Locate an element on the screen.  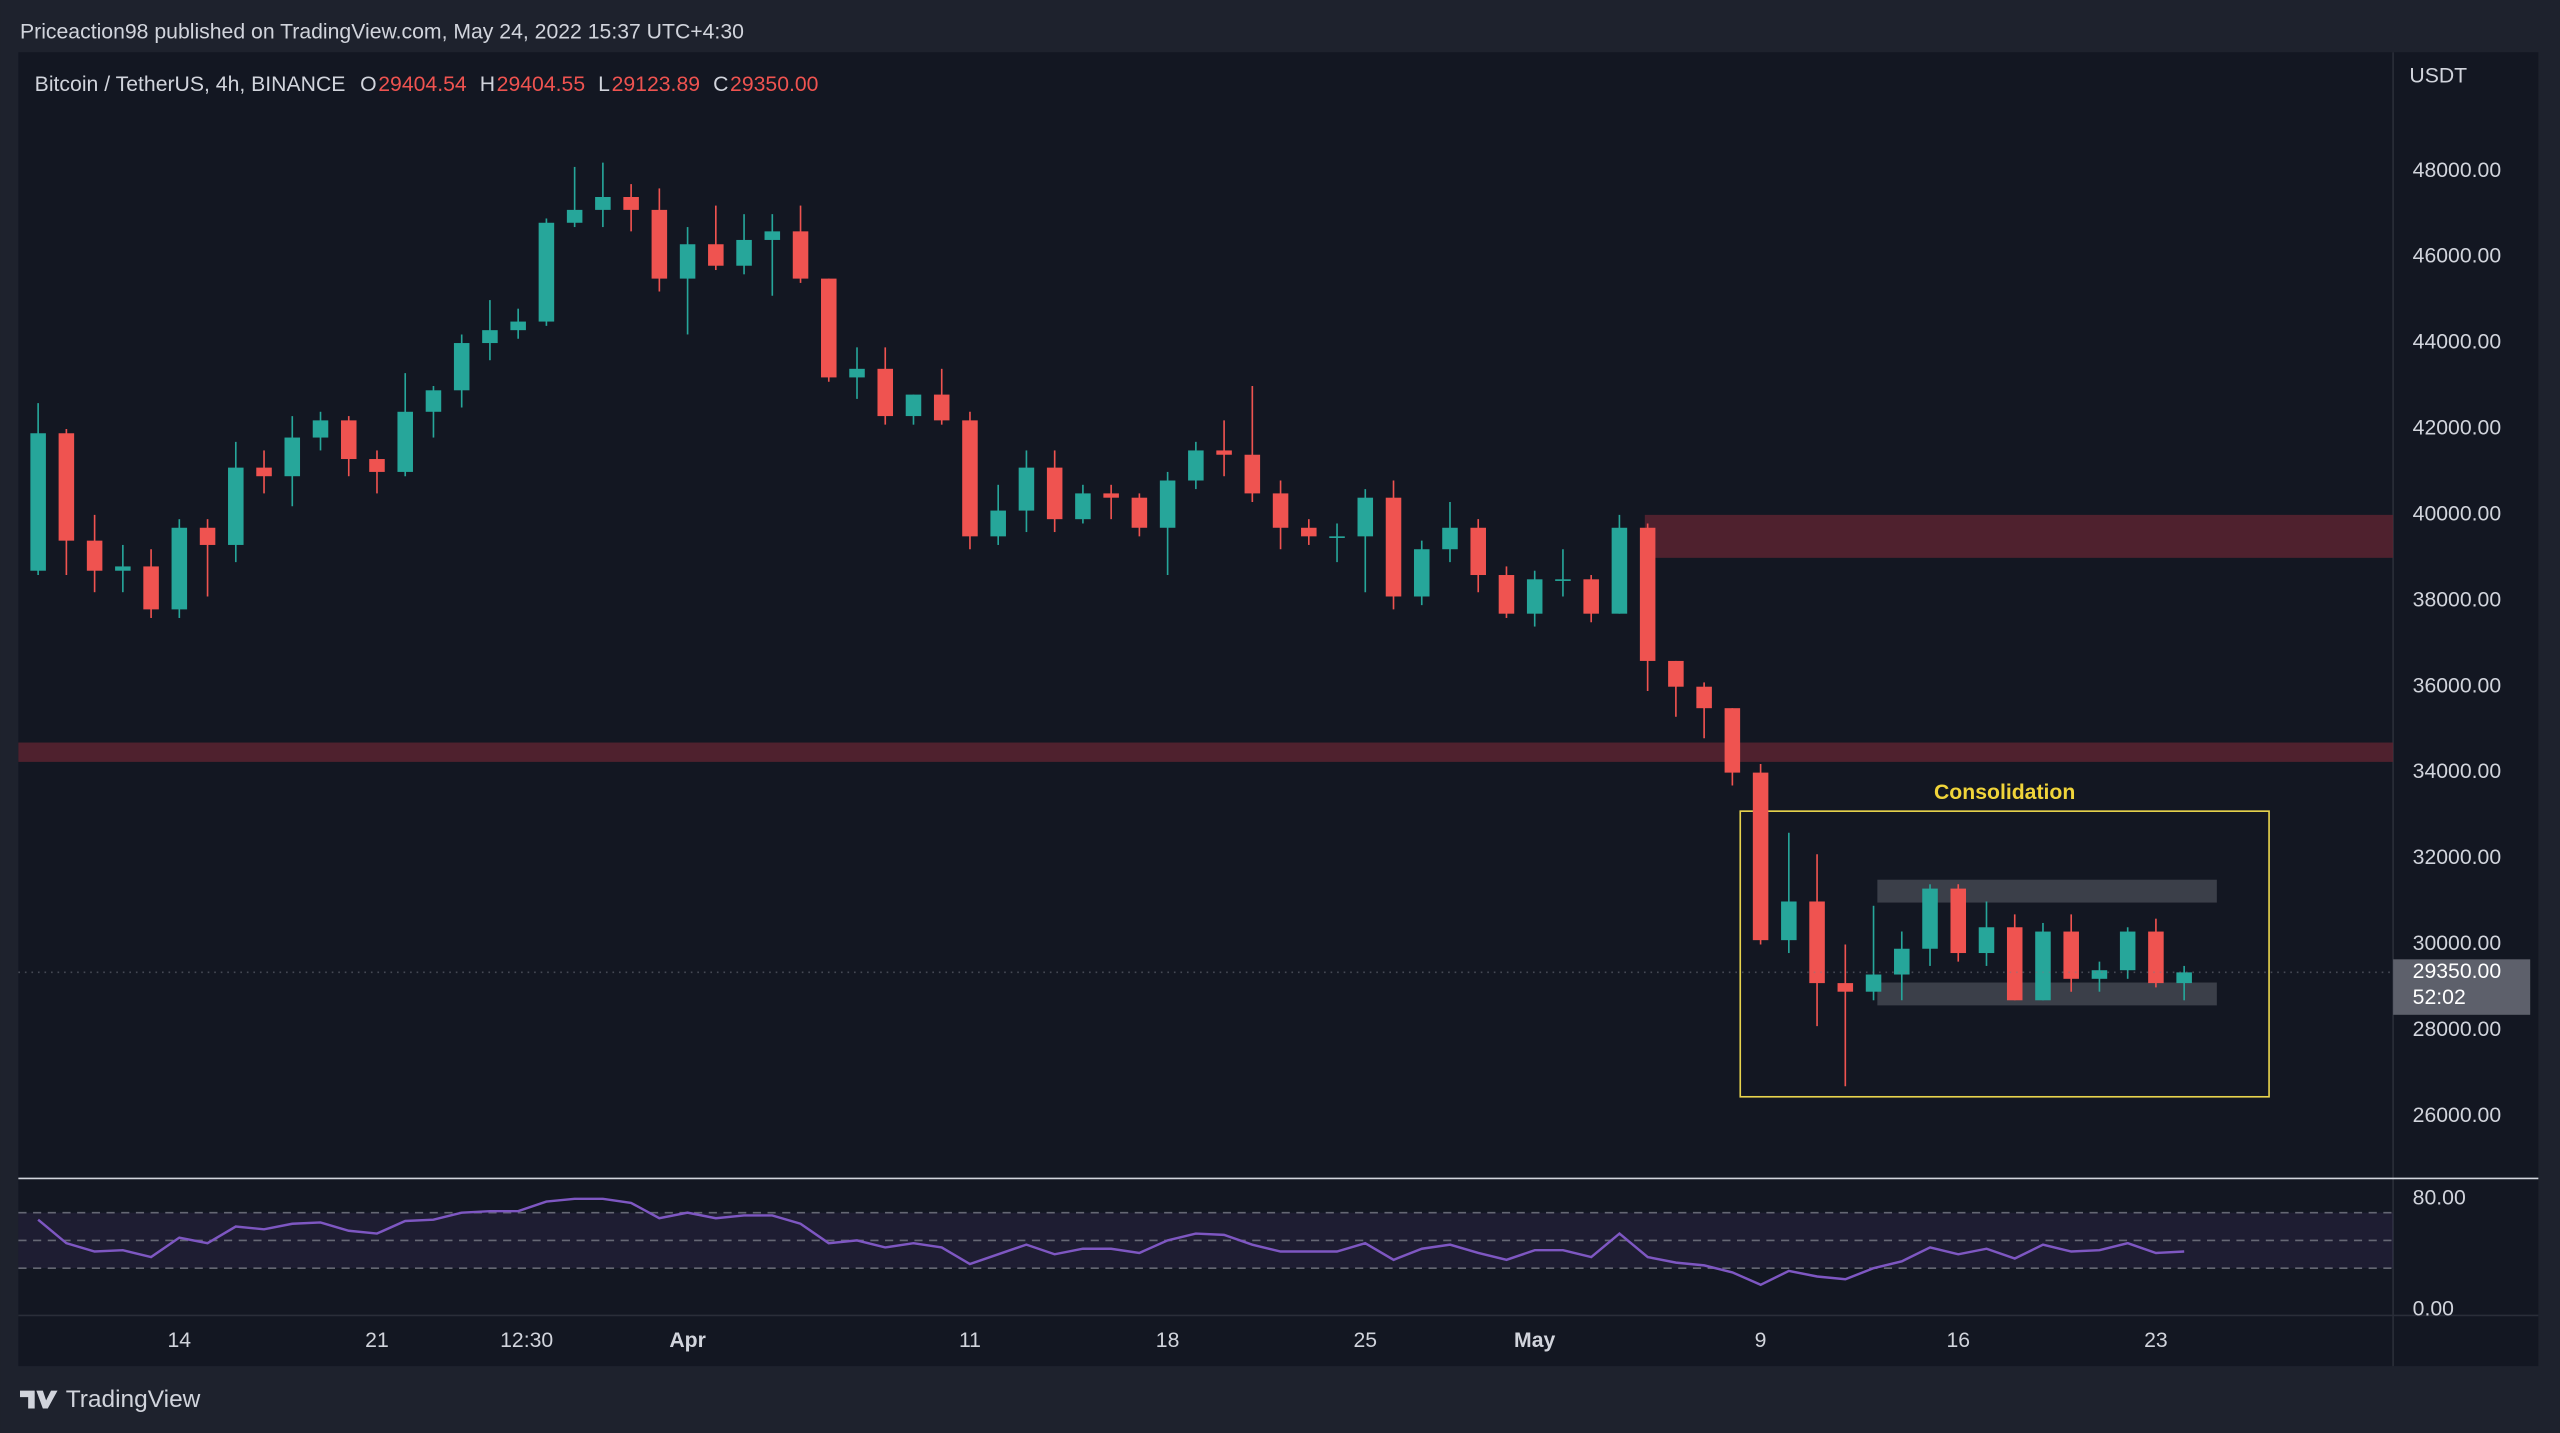
ohlc-key: H is located at coordinates (487, 83).